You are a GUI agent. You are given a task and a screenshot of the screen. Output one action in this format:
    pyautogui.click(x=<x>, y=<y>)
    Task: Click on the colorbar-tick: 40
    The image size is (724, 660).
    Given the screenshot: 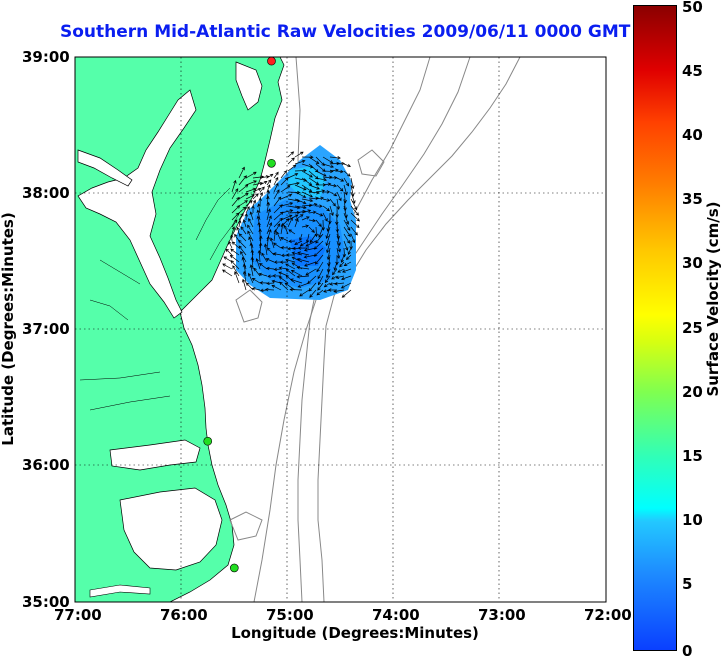 What is the action you would take?
    pyautogui.click(x=692, y=135)
    